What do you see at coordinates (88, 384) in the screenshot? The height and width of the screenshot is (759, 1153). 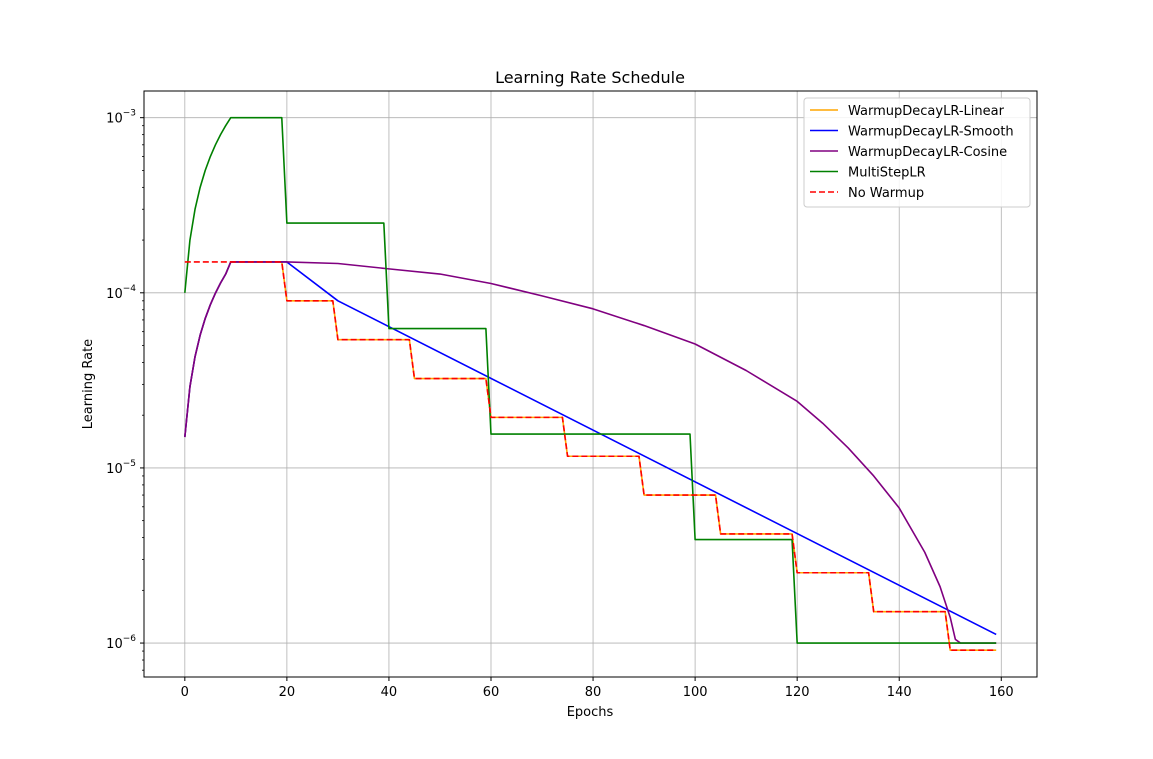 I see `y-axis-label: Learning Rate` at bounding box center [88, 384].